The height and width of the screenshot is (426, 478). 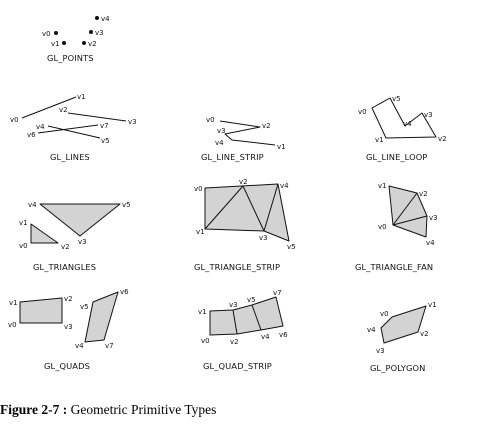 What do you see at coordinates (237, 267) in the screenshot?
I see `panel-title-gl-triangle-strip: GL_TRIANGLE_STRIP` at bounding box center [237, 267].